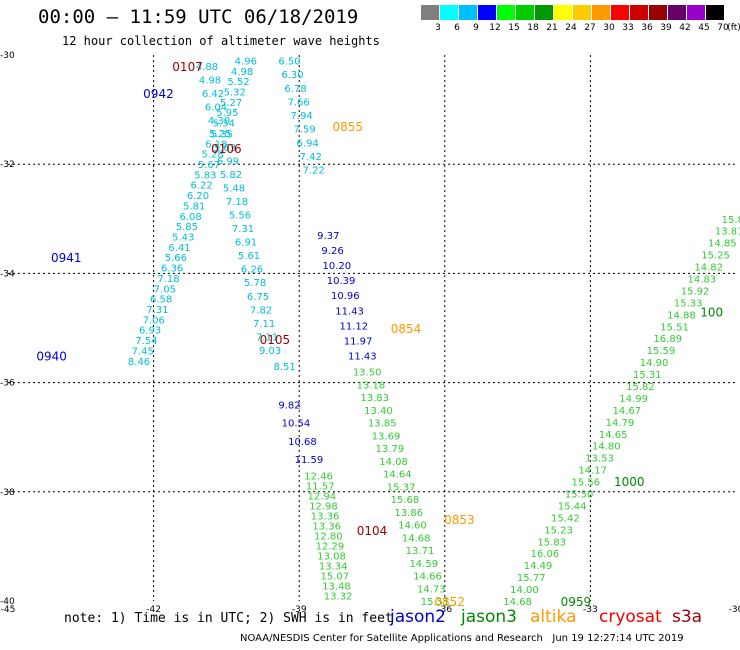 Image resolution: width=740 pixels, height=650 pixels. I want to click on wave-height-value: 15.50, so click(579, 495).